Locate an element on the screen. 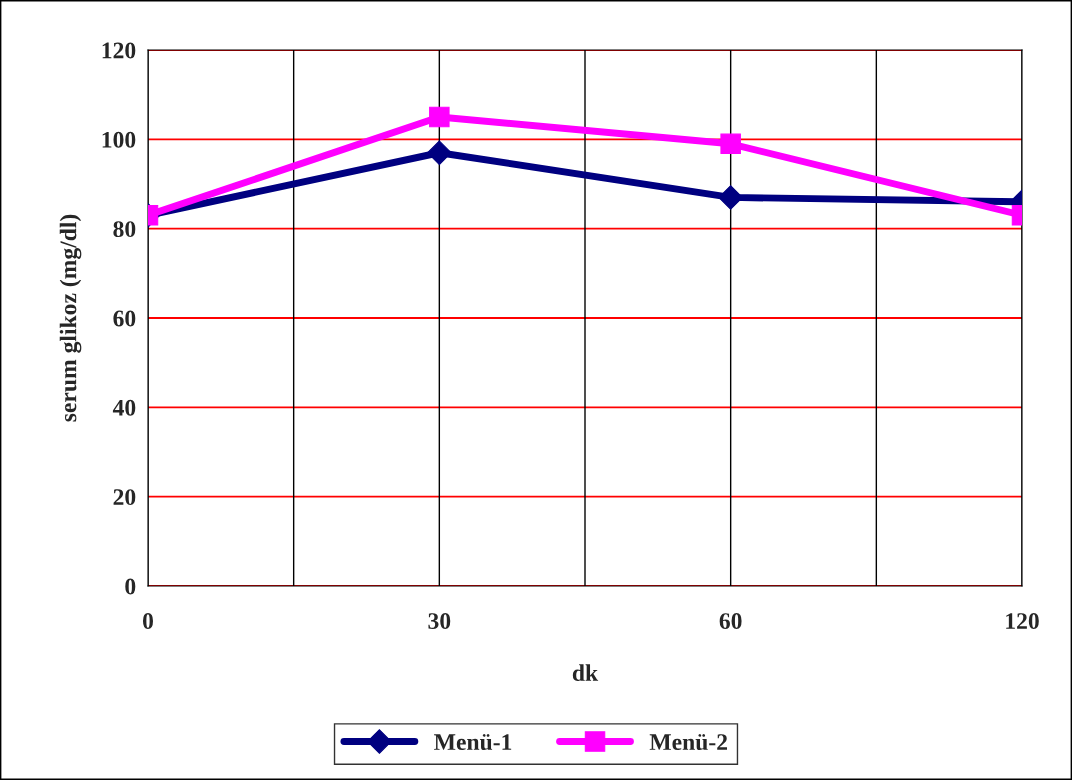 This screenshot has height=780, width=1072. x-tick-label: 30 is located at coordinates (439, 621).